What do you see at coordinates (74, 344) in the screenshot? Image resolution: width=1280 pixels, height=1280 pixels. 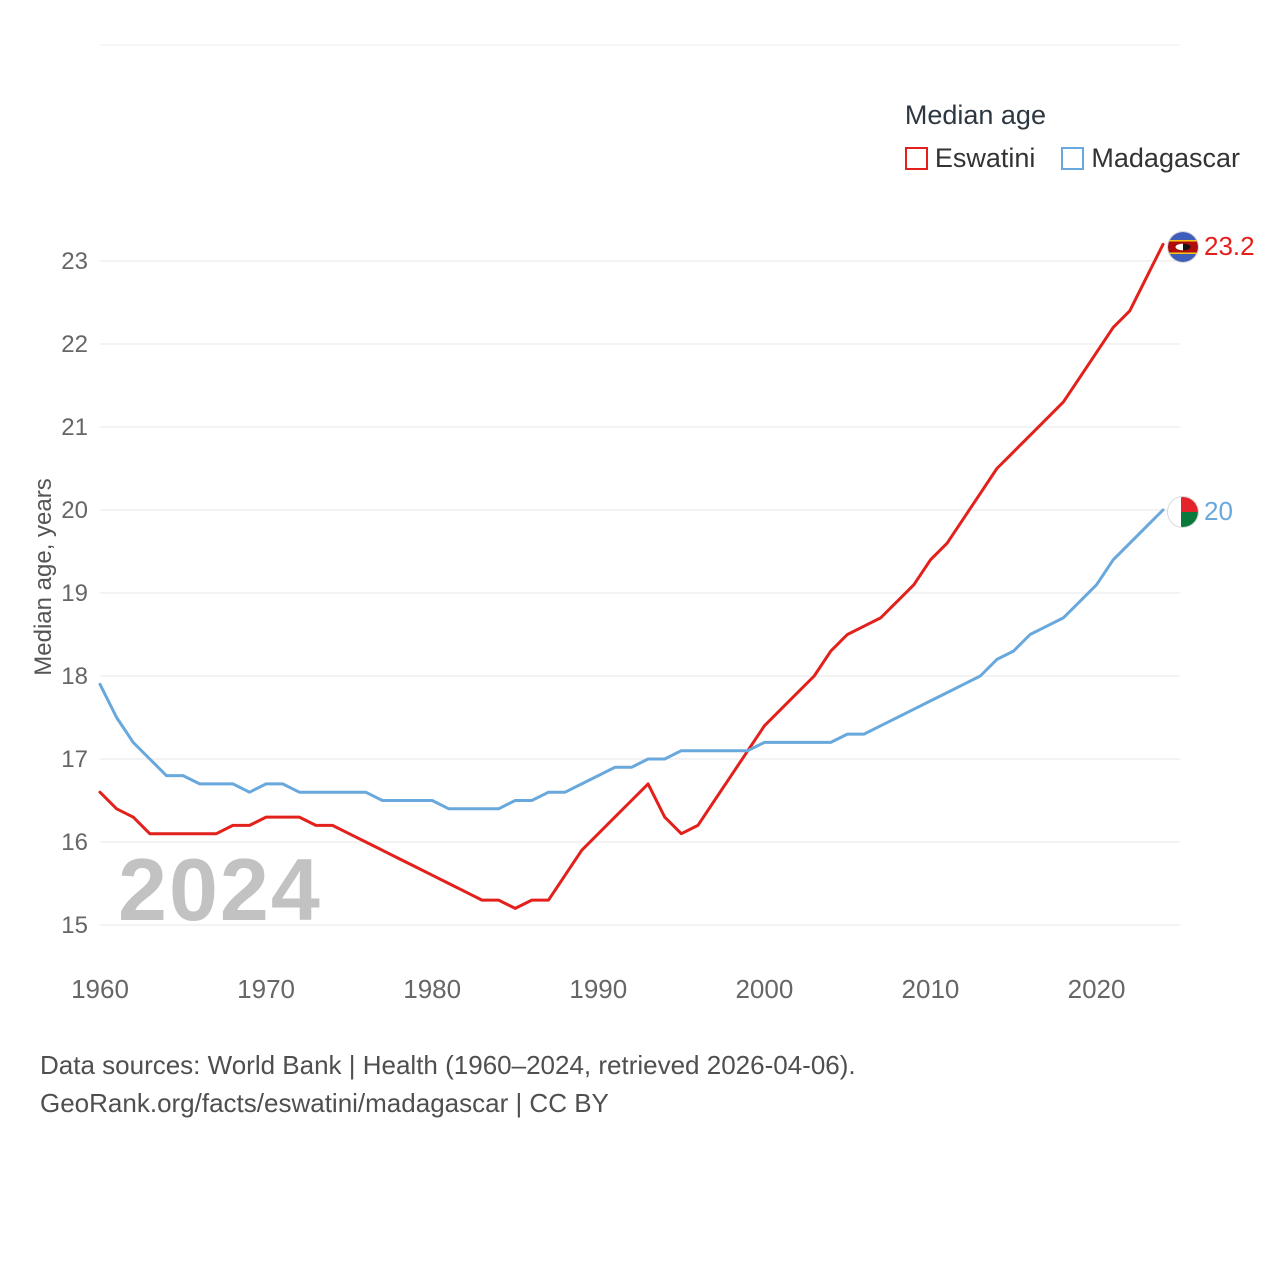 I see `y-tick-label: 22` at bounding box center [74, 344].